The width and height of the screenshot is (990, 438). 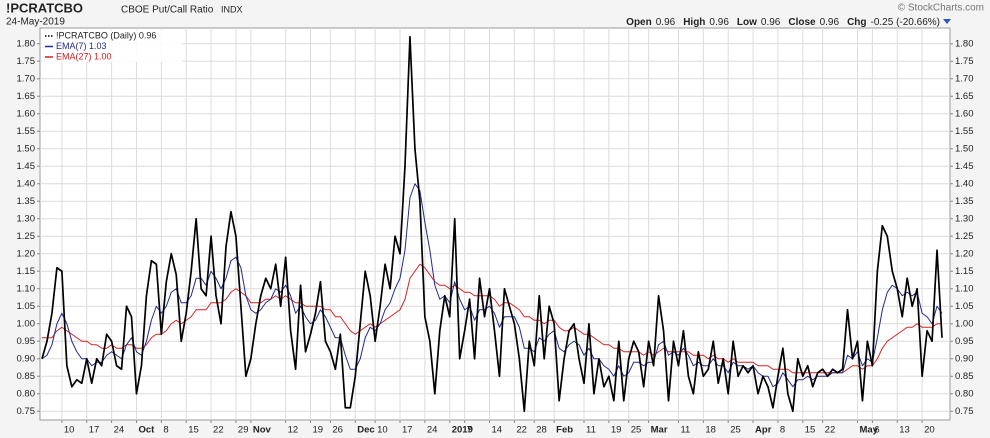 What do you see at coordinates (905, 22) in the screenshot?
I see `quote-value: -0.25 (-20.66%)` at bounding box center [905, 22].